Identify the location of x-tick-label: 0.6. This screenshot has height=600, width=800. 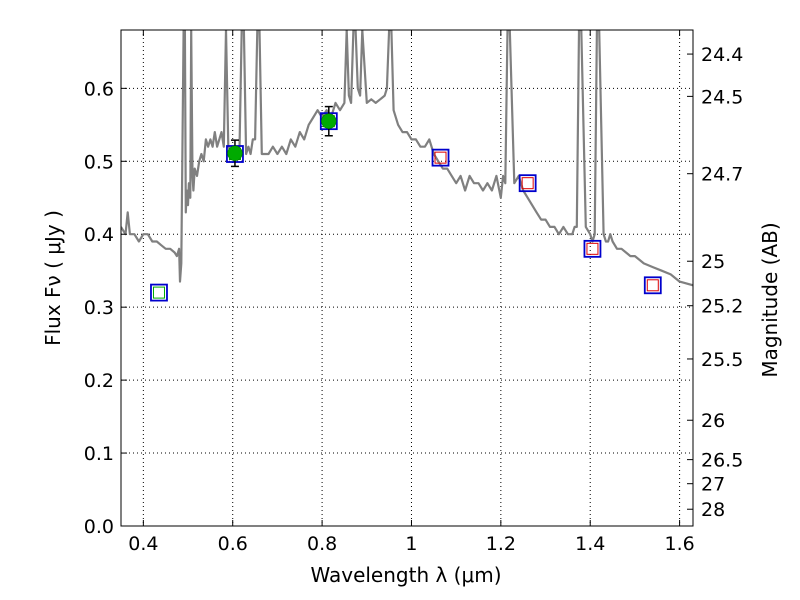
(233, 544).